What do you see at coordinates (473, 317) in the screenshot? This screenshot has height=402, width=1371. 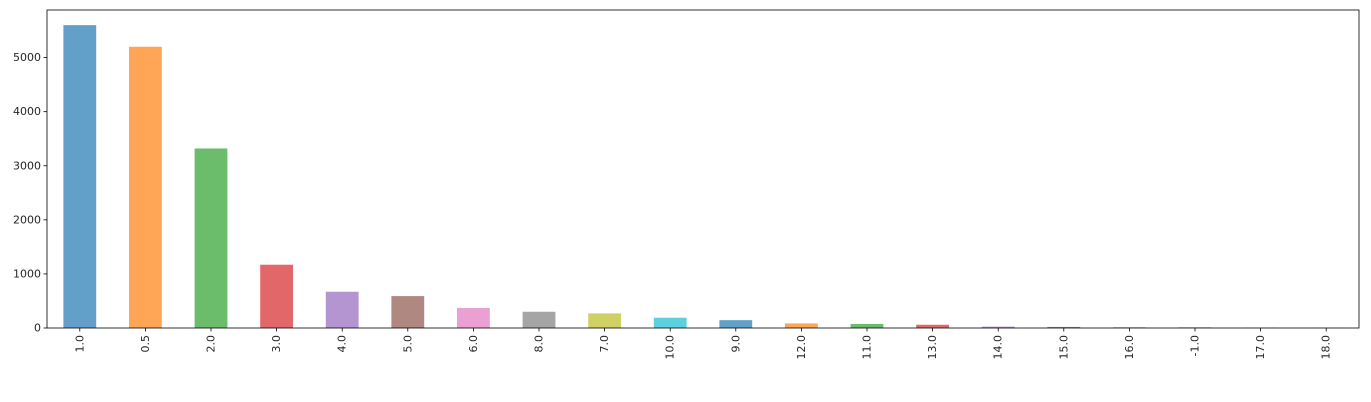 I see `bar-6.0` at bounding box center [473, 317].